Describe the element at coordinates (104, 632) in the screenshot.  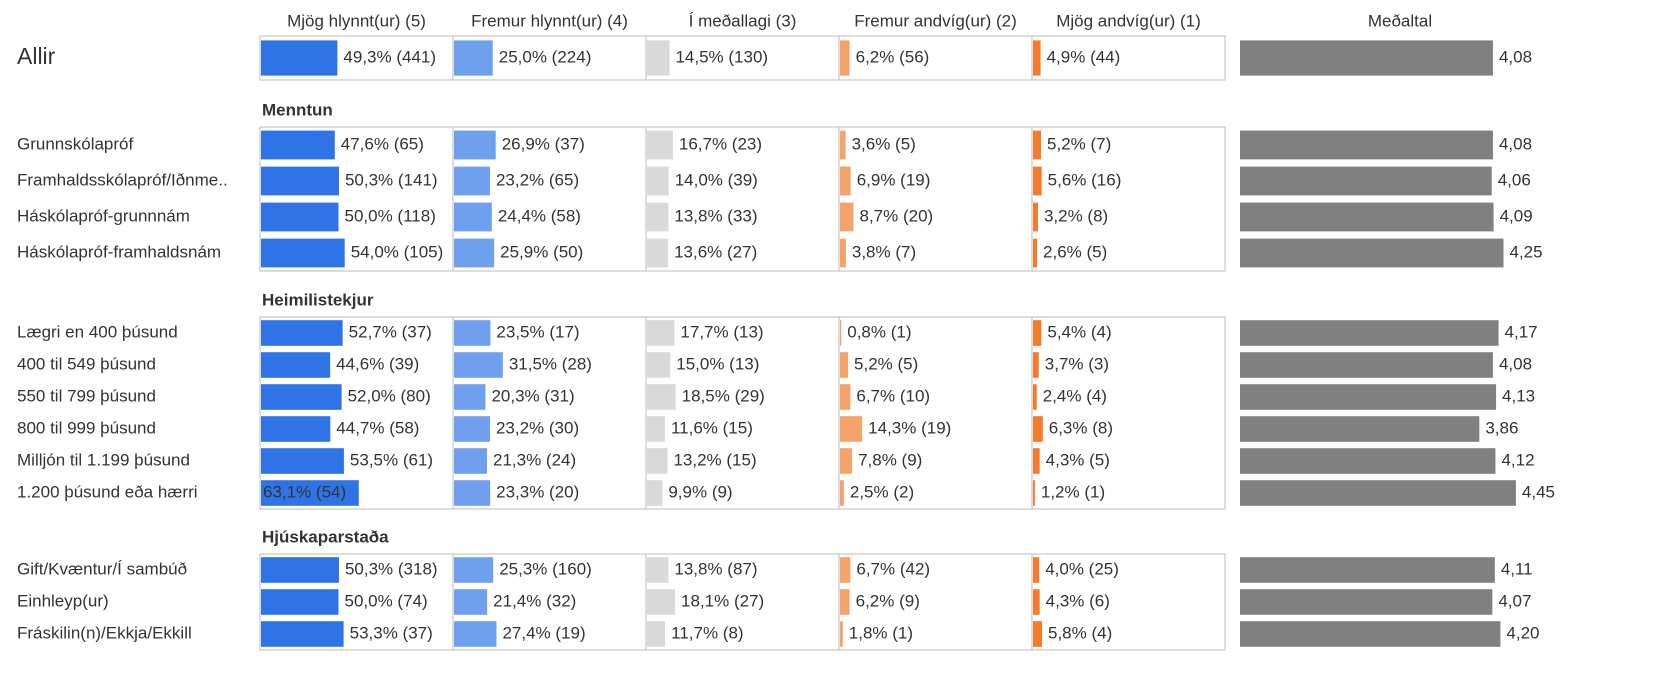
I see `row-label: Fráskilin(n)/Ekkja/Ekkill` at that location.